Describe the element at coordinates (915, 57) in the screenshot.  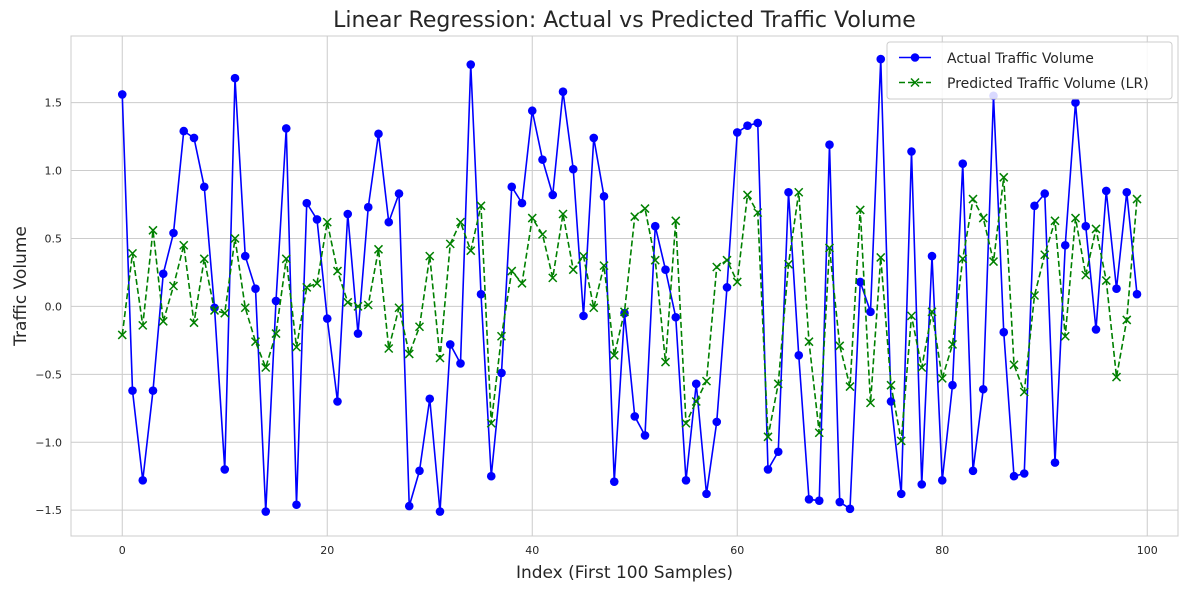
I see `legend-actual-marker` at that location.